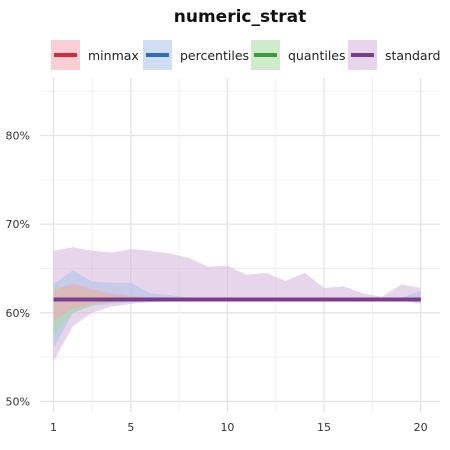  Describe the element at coordinates (113, 55) in the screenshot. I see `legend-label-minmax: minmax` at that location.